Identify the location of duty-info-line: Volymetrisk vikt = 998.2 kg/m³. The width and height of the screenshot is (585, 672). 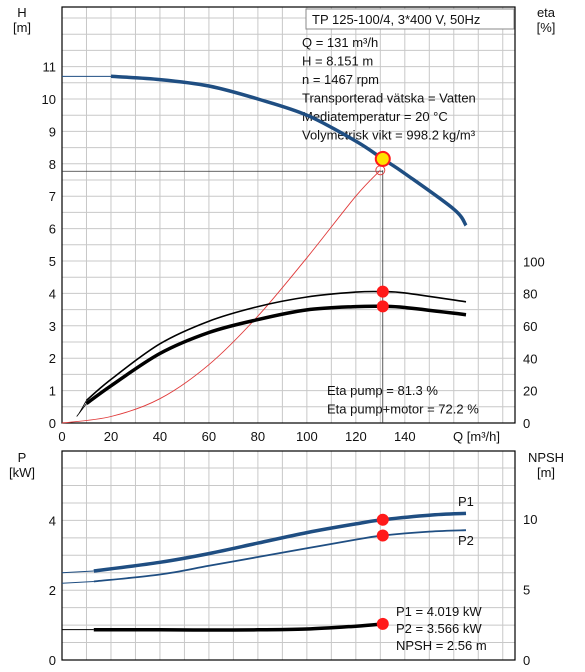
(389, 135).